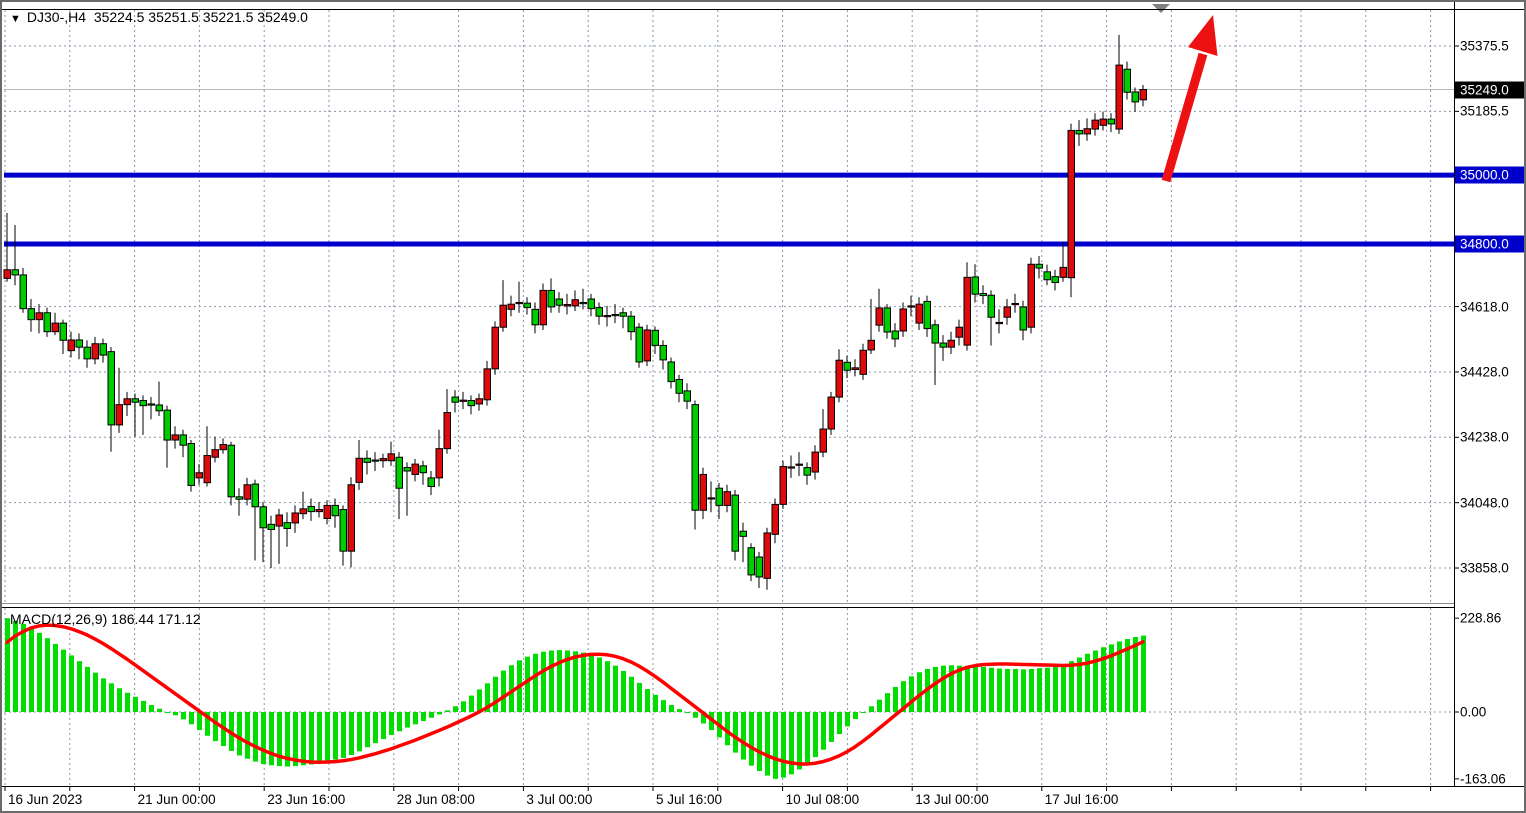  Describe the element at coordinates (1484, 111) in the screenshot. I see `price-axis-label: 35185.5` at that location.